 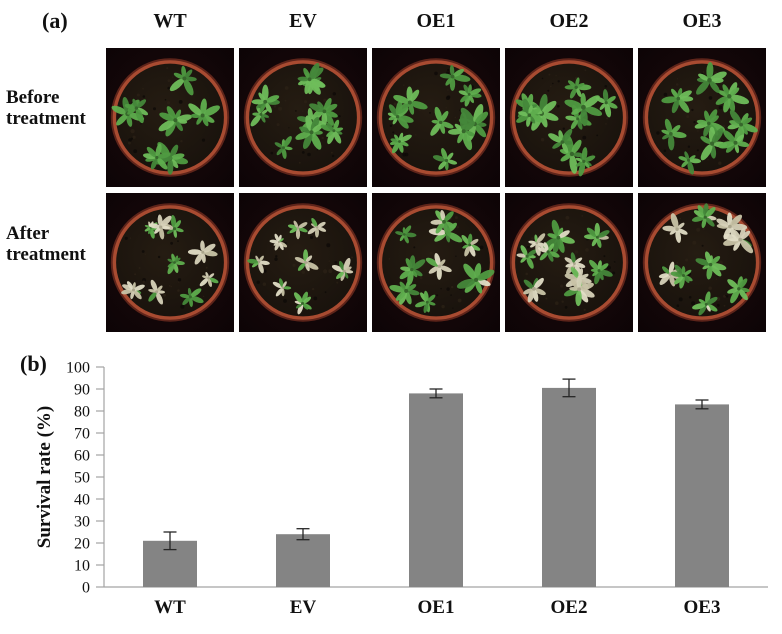 What do you see at coordinates (82, 522) in the screenshot?
I see `y-tick-label: 30` at bounding box center [82, 522].